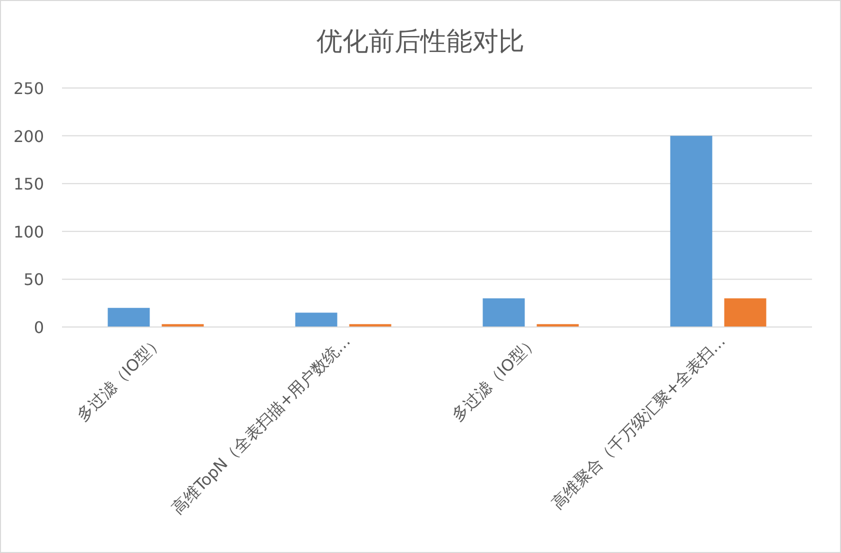 This screenshot has height=553, width=841. I want to click on y-tick-label: 50, so click(34, 280).